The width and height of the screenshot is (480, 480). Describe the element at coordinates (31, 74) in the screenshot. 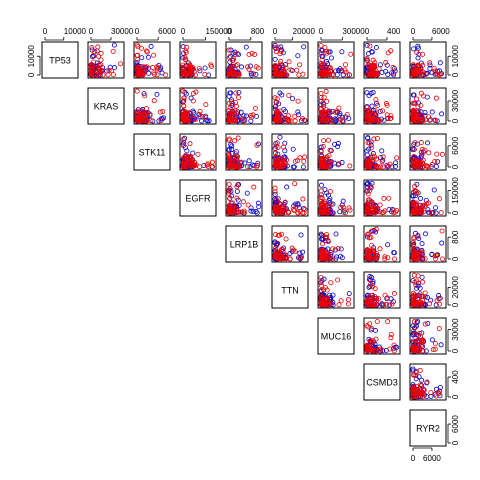

I see `left-tick-label: 0` at that location.